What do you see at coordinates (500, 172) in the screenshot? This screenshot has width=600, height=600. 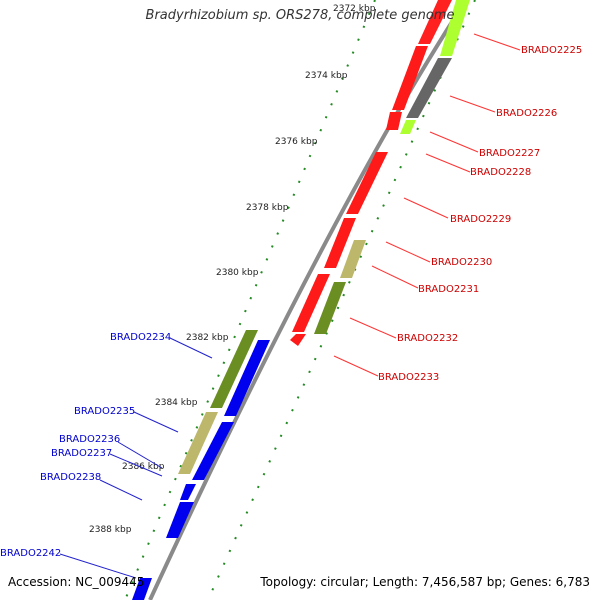 I see `gene-label-brado2228: BRADO2228` at bounding box center [500, 172].